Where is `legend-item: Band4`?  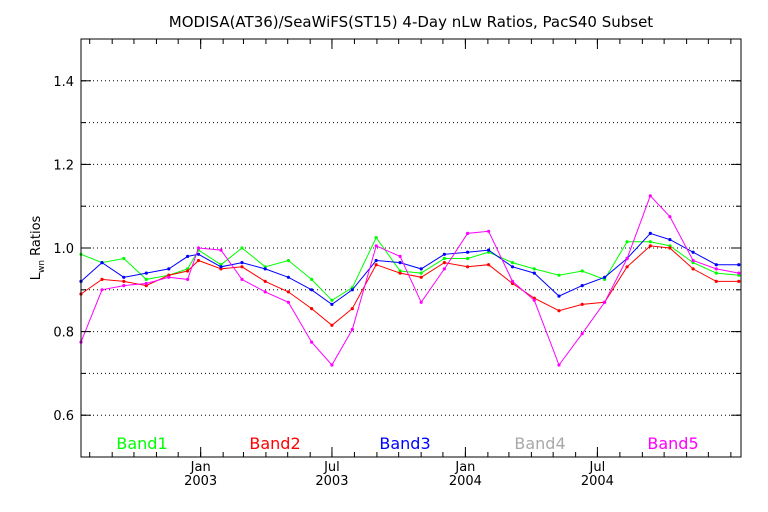
legend-item: Band4 is located at coordinates (539, 443).